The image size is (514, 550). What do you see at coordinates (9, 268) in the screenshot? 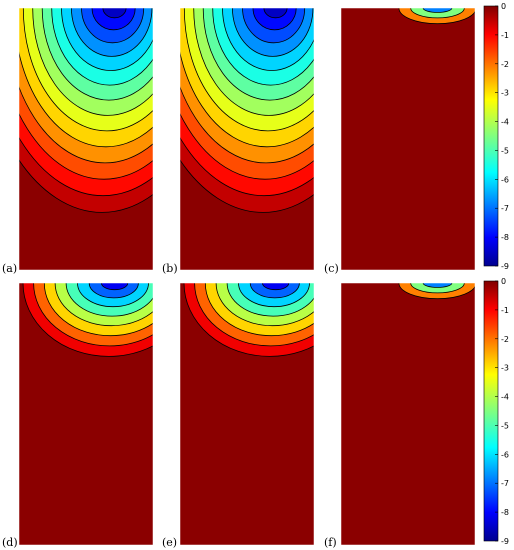
I see `panel-label-a: (a)` at bounding box center [9, 268].